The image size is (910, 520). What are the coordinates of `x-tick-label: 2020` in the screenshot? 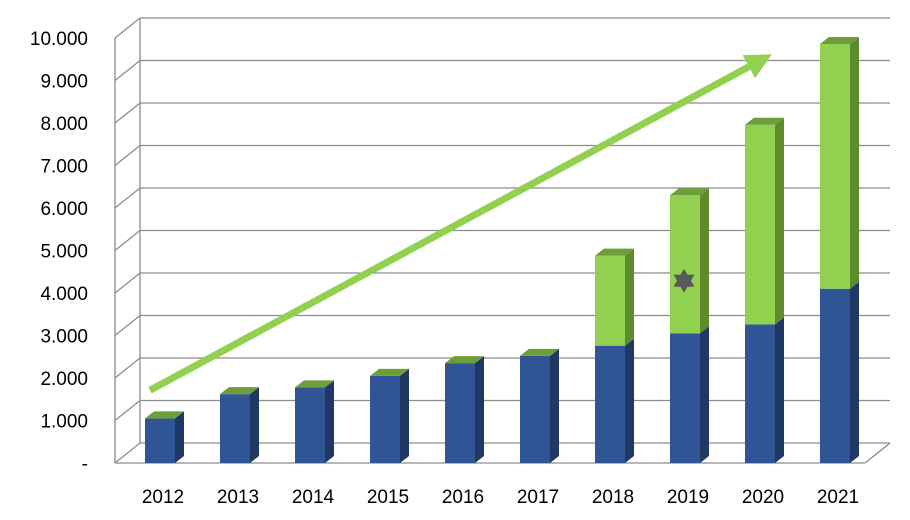 It's located at (763, 497).